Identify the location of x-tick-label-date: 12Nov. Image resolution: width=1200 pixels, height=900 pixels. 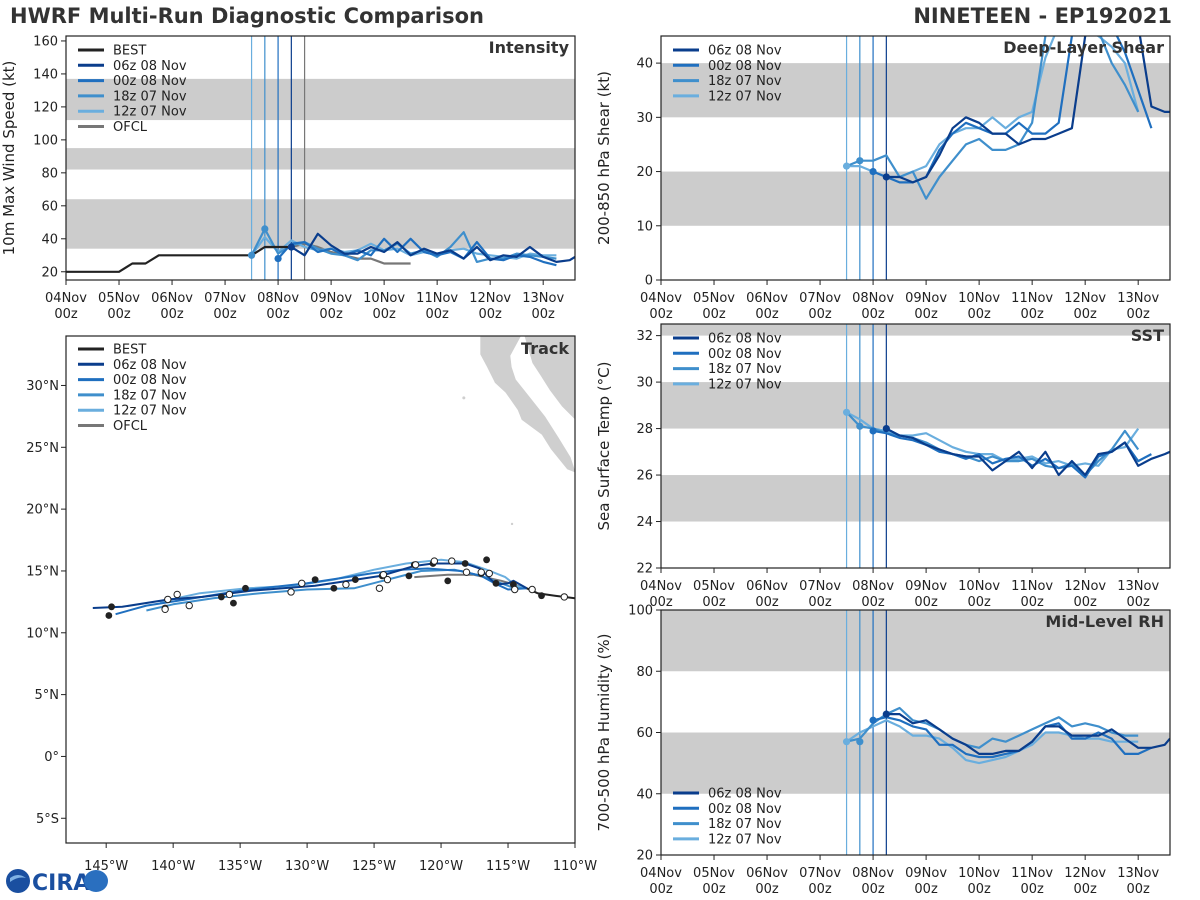
(490, 298).